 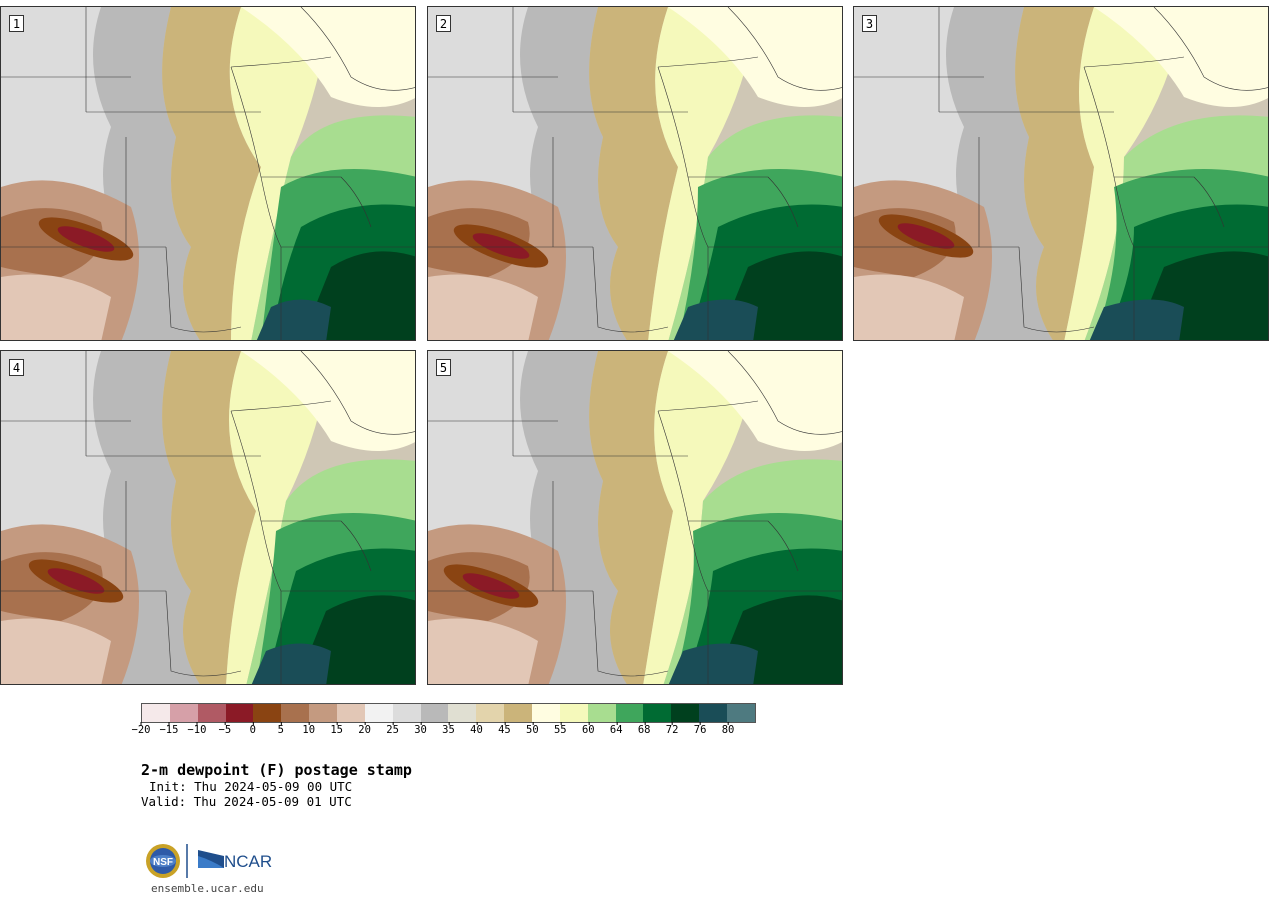 What do you see at coordinates (16, 23) in the screenshot?
I see `panel-number: 1` at bounding box center [16, 23].